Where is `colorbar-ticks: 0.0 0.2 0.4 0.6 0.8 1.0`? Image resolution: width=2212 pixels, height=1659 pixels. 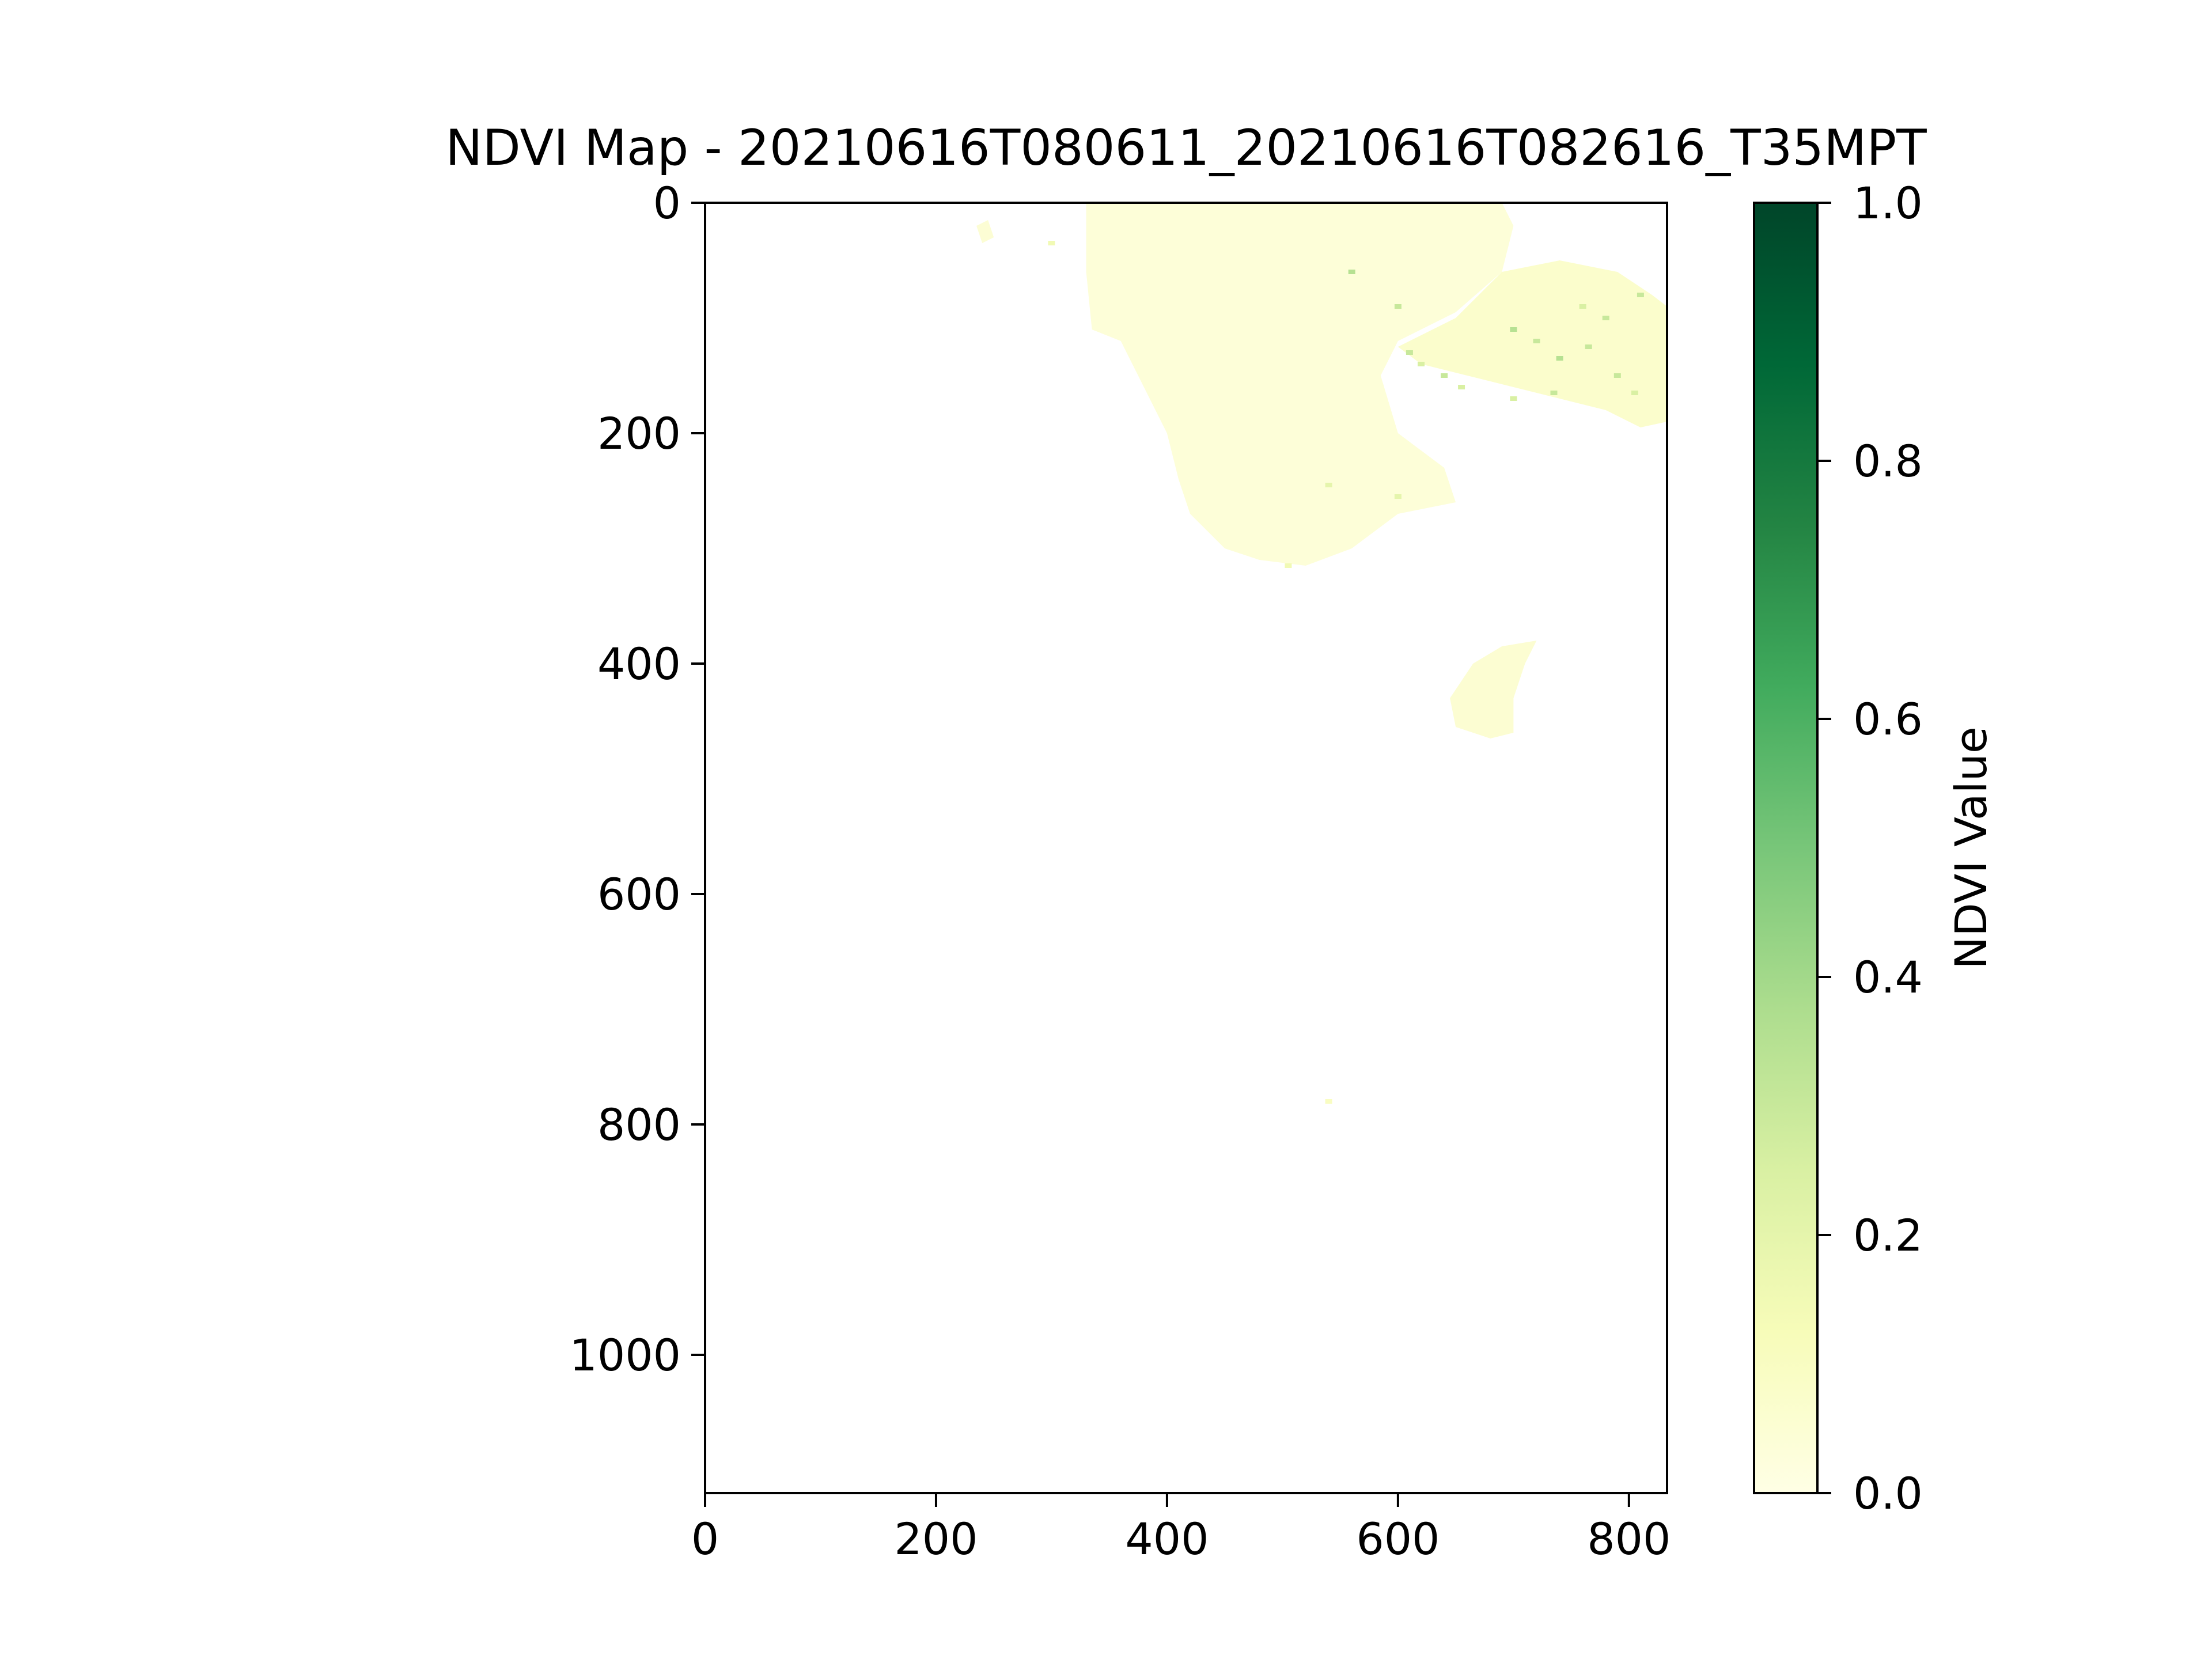 colorbar-ticks: 0.0 0.2 0.4 0.6 0.8 1.0 is located at coordinates (1870, 848).